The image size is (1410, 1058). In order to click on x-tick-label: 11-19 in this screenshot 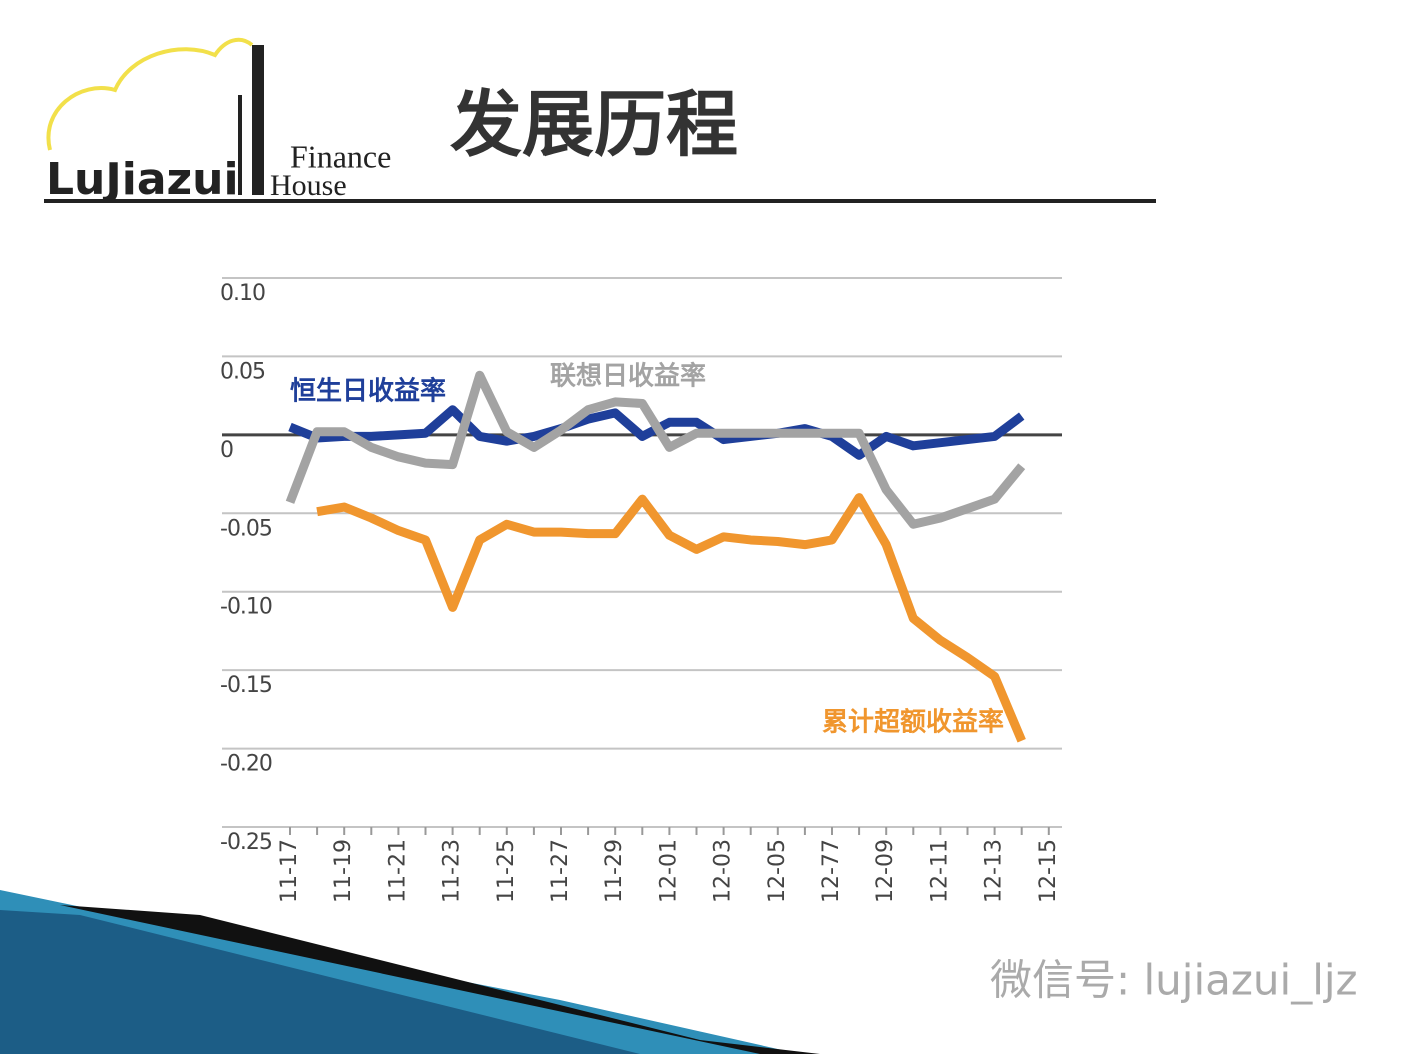, I will do `click(343, 871)`.